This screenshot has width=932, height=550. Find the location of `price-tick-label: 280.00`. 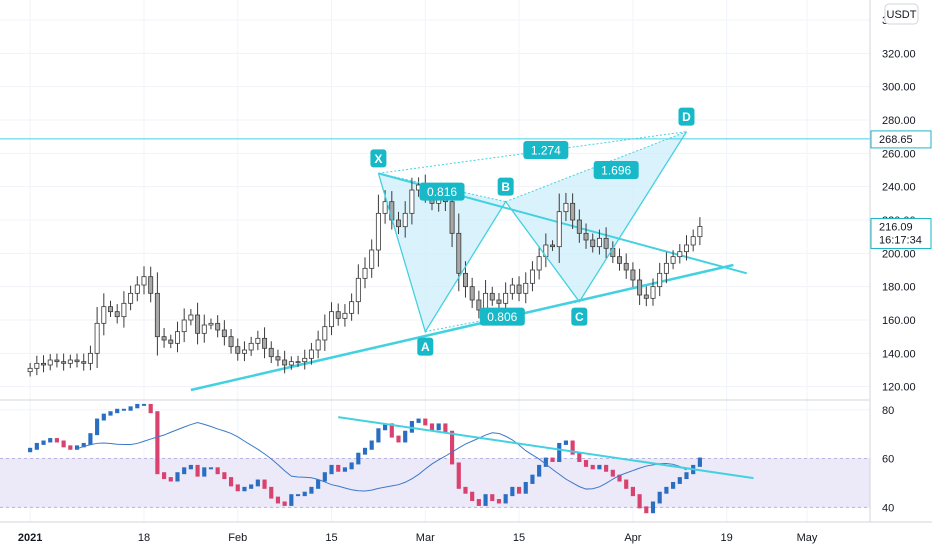

price-tick-label: 280.00 is located at coordinates (899, 121).